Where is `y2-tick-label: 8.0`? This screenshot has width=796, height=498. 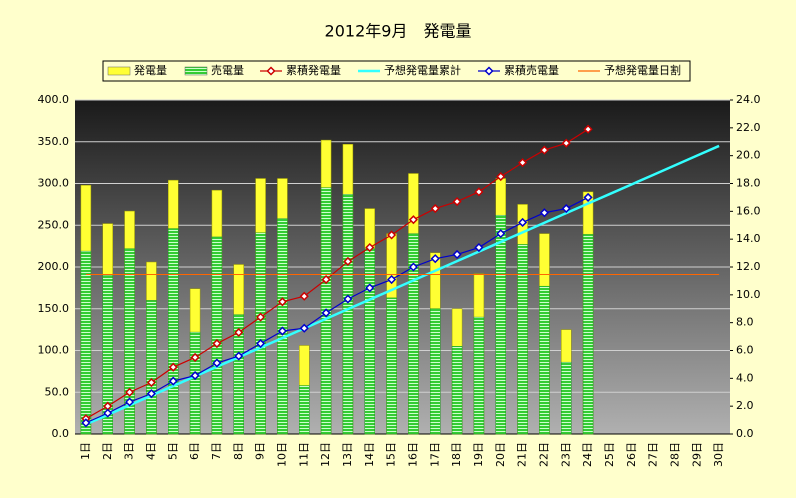 y2-tick-label: 8.0 is located at coordinates (745, 322).